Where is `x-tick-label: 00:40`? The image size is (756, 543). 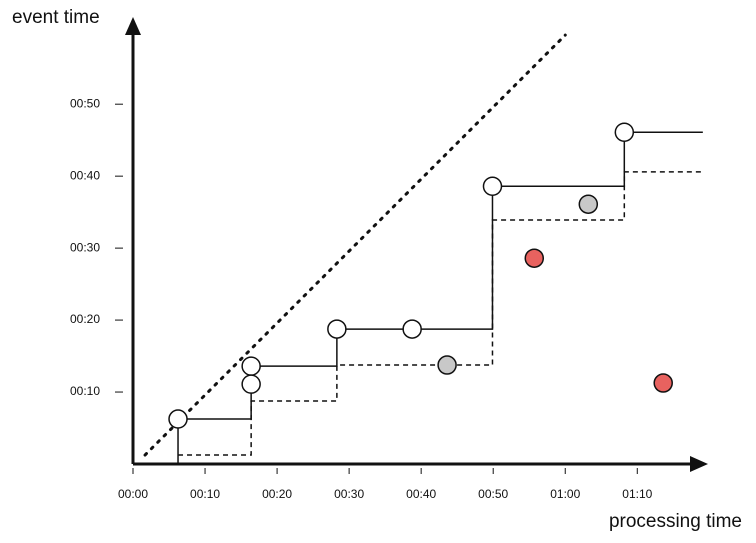 x-tick-label: 00:40 is located at coordinates (421, 494).